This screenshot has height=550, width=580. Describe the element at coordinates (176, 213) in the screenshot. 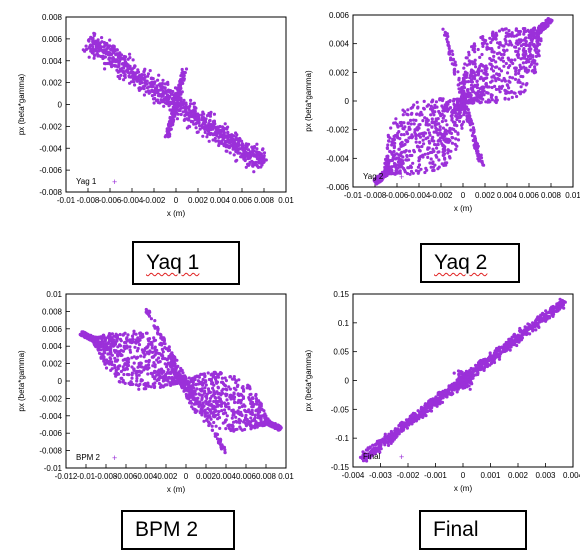

I see `chart1-x-axis-label: x (m)` at that location.